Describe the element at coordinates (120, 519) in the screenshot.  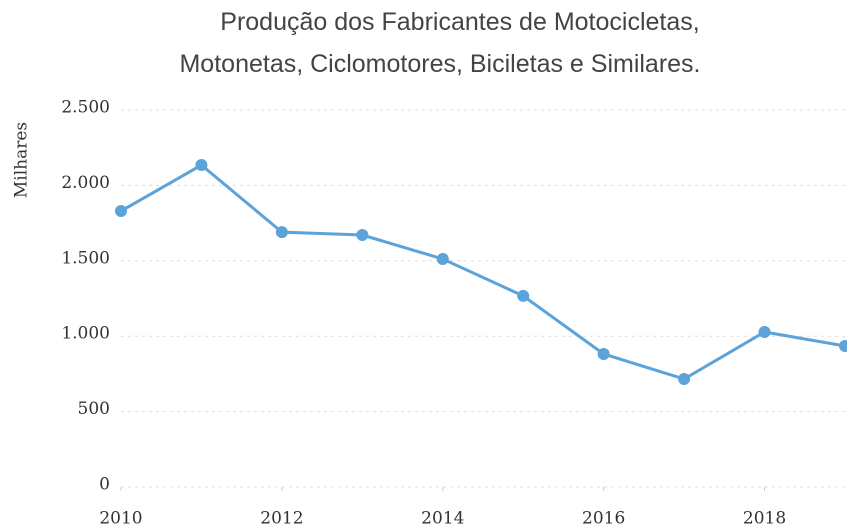
I see `x-tick-label: 2010` at that location.